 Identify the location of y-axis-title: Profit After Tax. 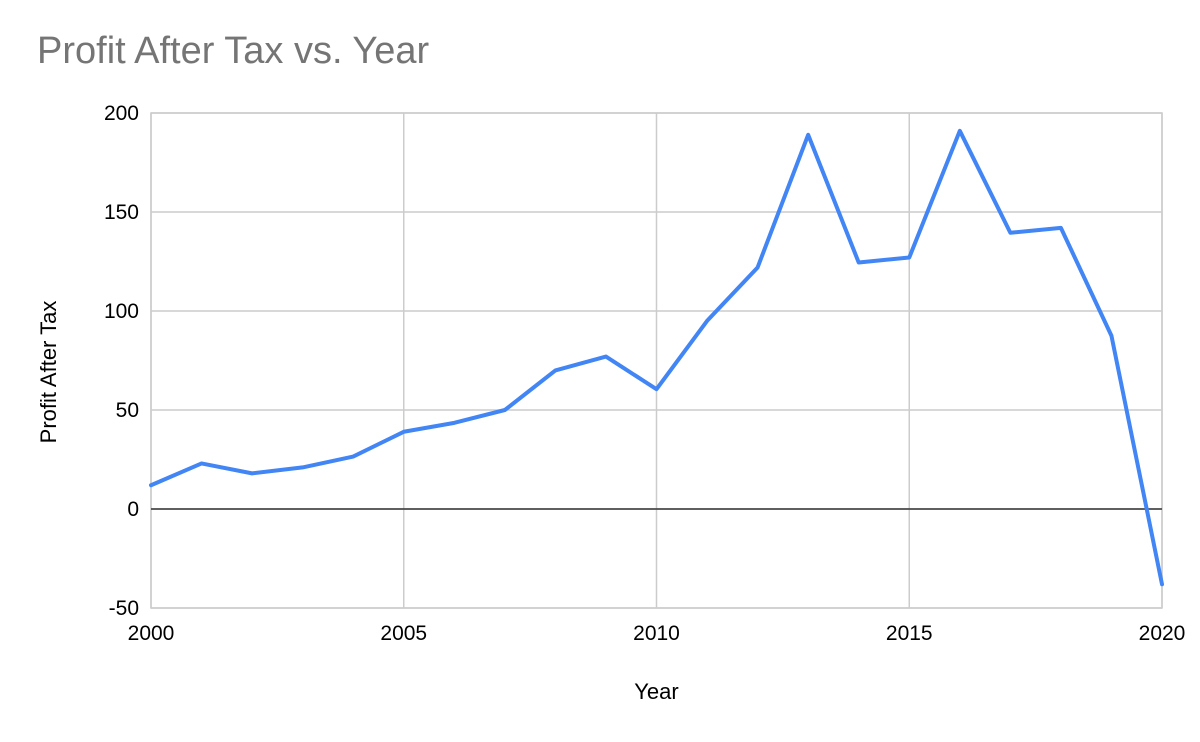
(48, 372).